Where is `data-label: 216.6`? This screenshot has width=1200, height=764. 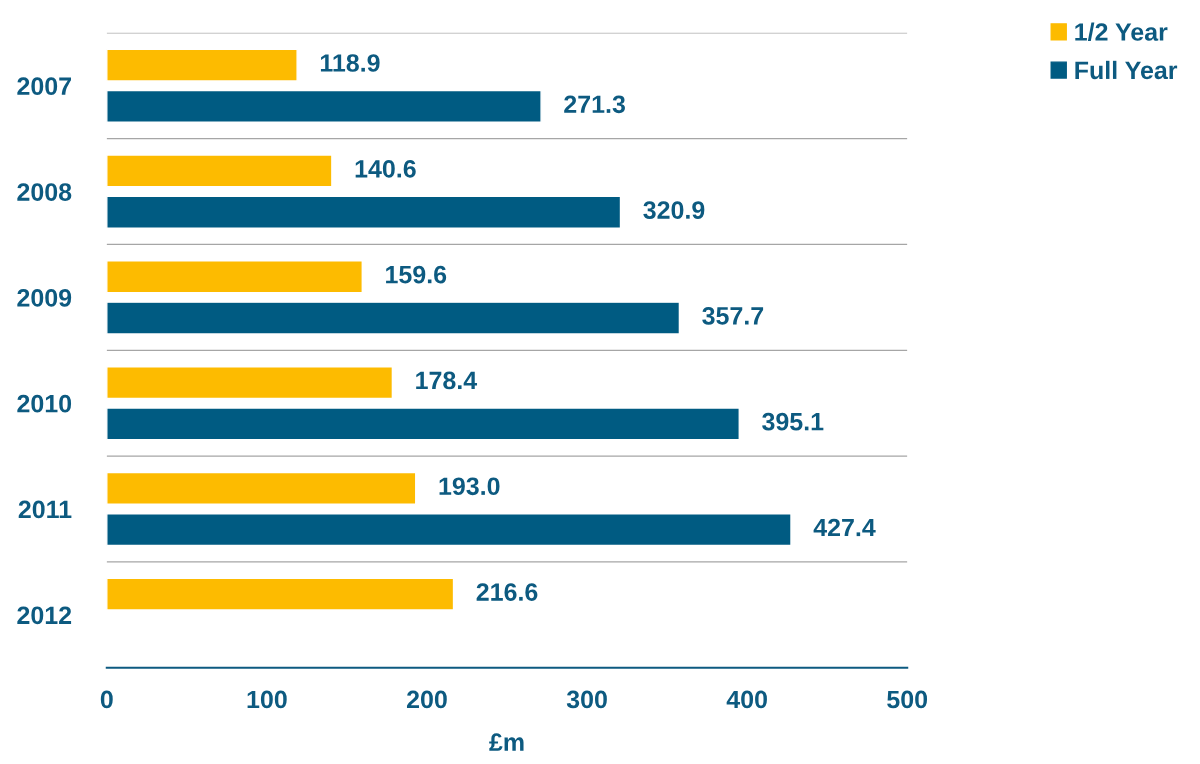
data-label: 216.6 is located at coordinates (507, 592).